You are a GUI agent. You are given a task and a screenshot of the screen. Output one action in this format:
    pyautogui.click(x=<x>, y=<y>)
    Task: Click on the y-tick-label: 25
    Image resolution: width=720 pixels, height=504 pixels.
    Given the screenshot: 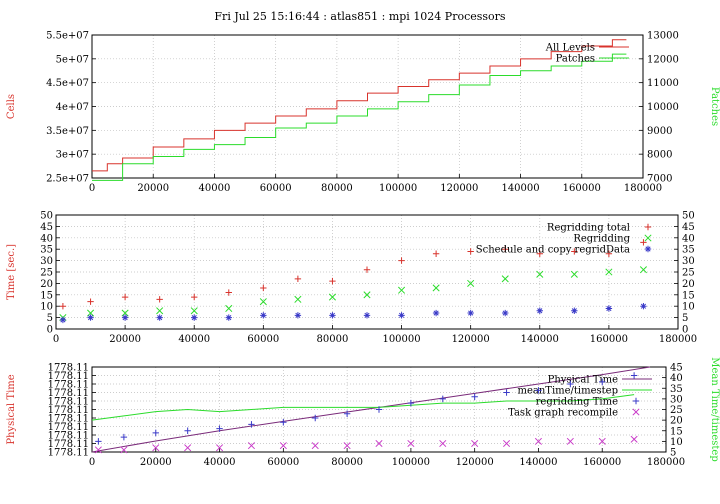 What is the action you would take?
    pyautogui.click(x=46, y=273)
    